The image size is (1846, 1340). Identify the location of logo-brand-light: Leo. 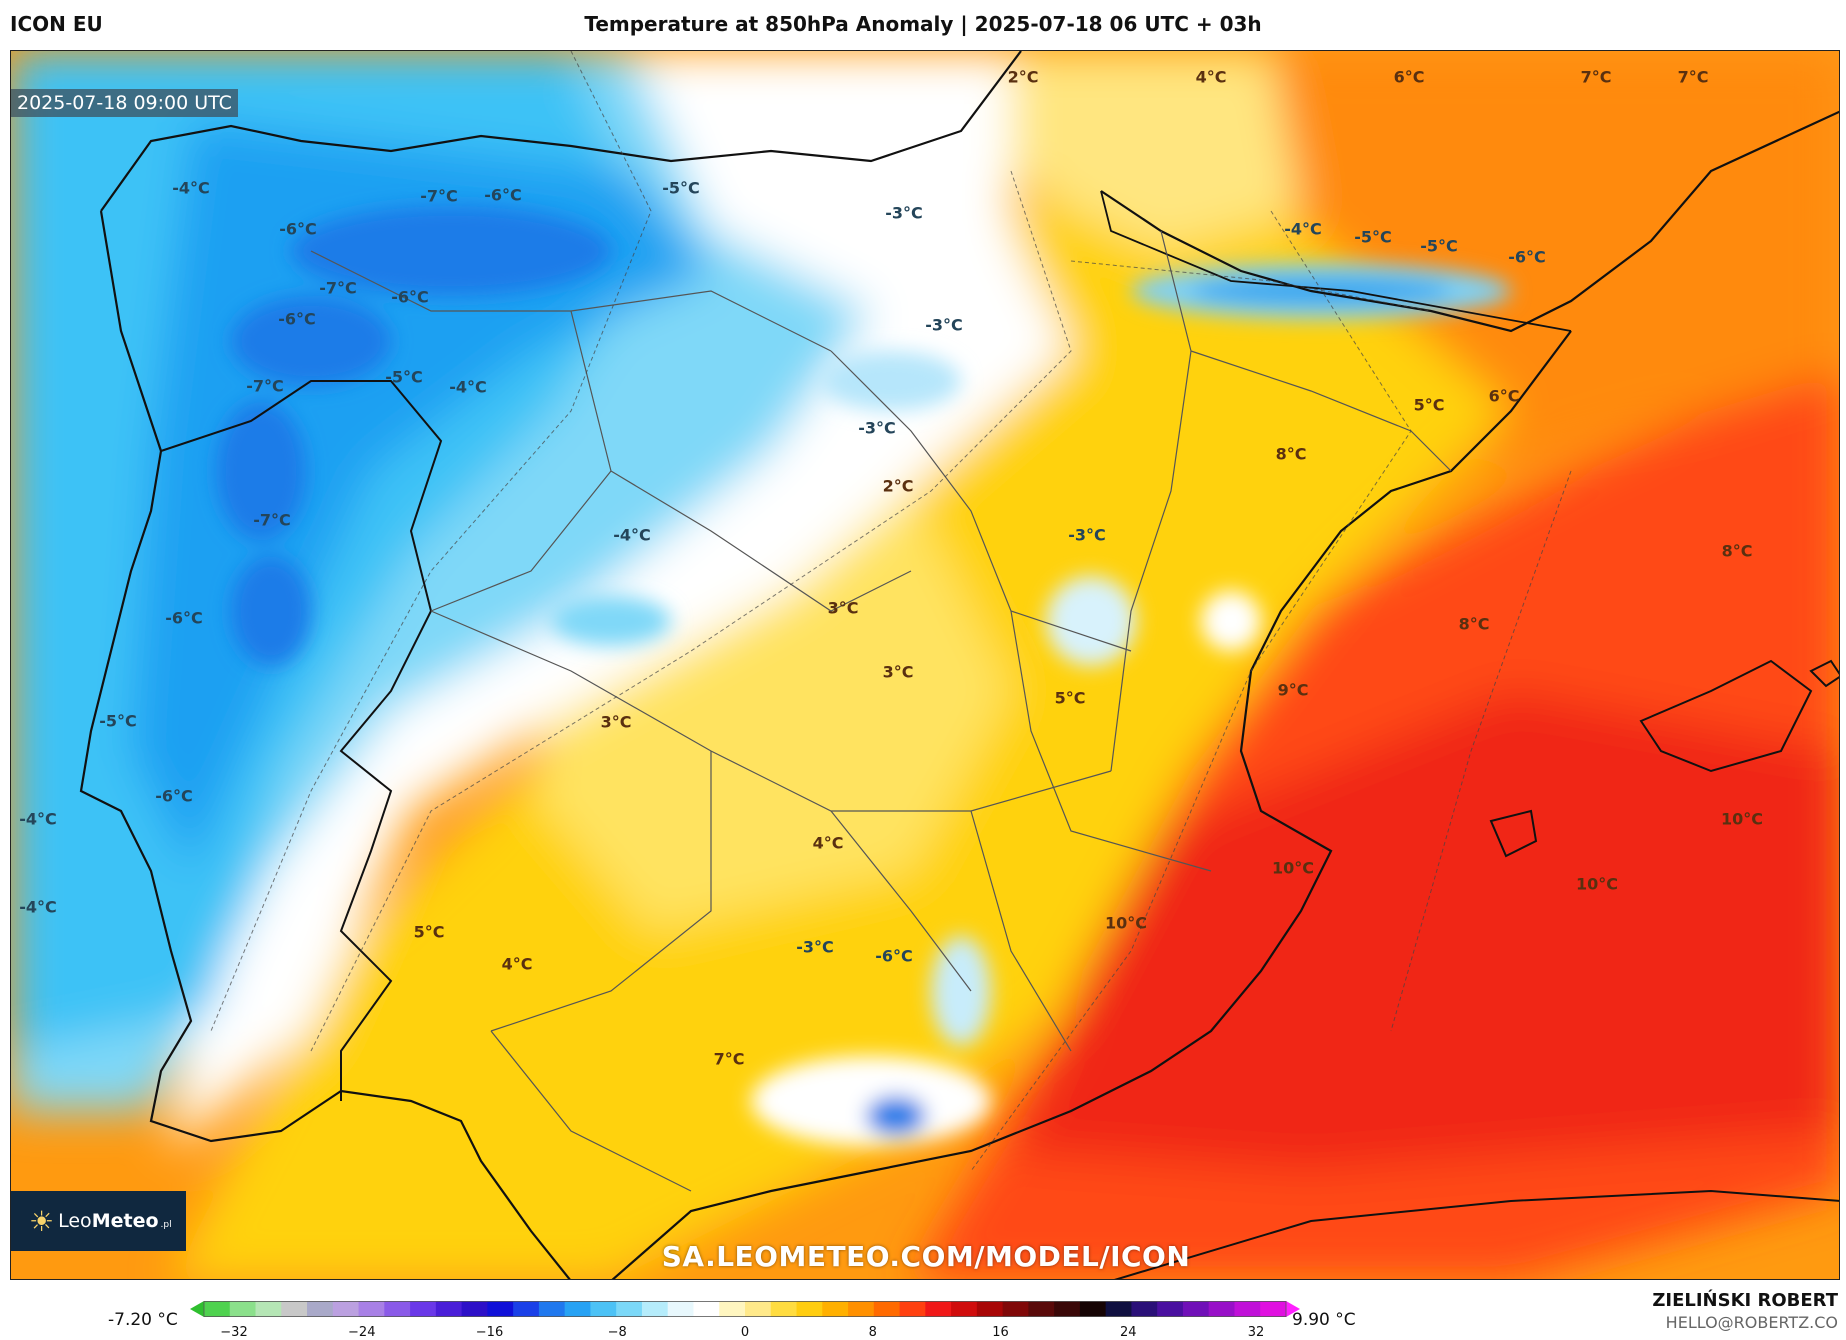
(75, 1221).